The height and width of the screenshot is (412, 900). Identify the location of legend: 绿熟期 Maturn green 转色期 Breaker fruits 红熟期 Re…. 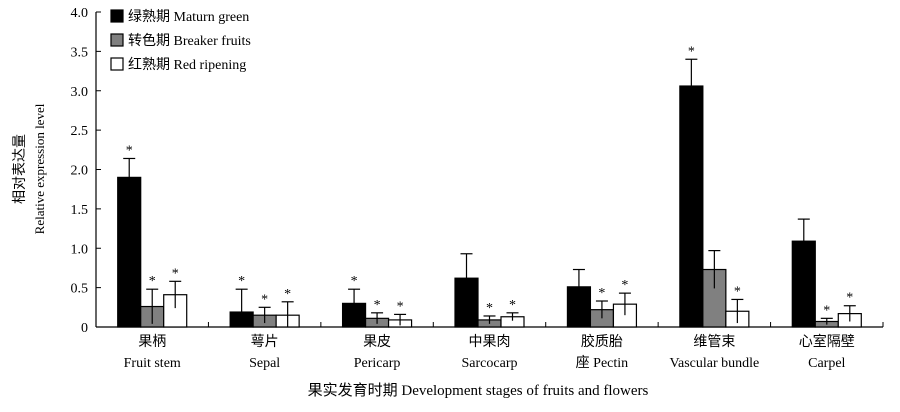
(180, 41).